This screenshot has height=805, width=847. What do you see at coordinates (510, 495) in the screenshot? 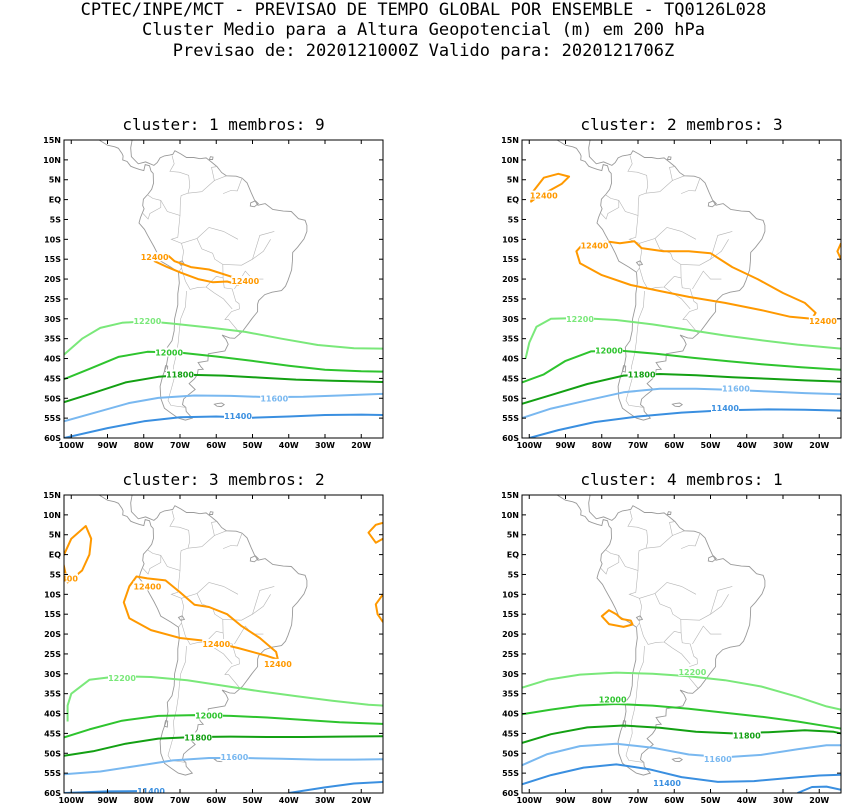
I see `lat-tick-label: 15N` at bounding box center [510, 495].